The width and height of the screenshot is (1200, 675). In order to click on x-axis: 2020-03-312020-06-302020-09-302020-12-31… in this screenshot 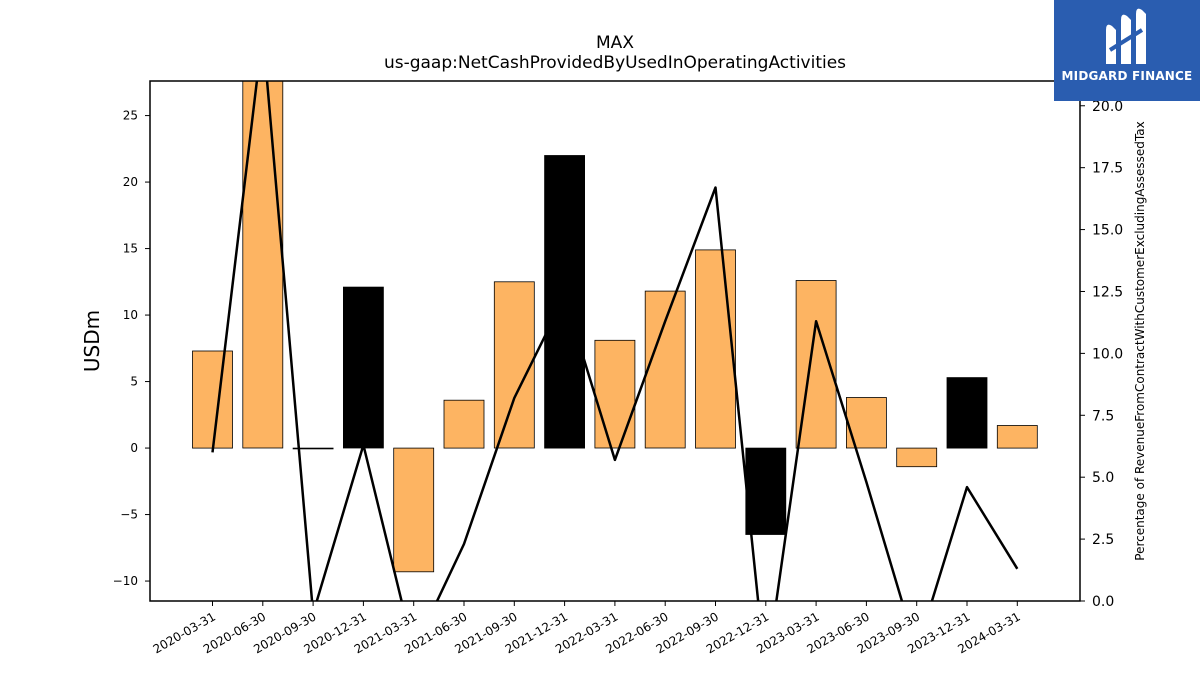, I will do `click(587, 628)`.